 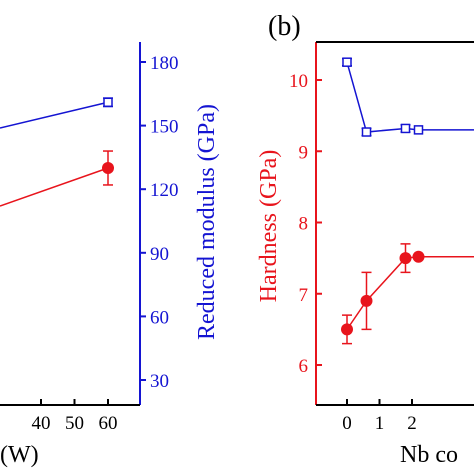 I want to click on panel-a-red-line, so click(x=54, y=187).